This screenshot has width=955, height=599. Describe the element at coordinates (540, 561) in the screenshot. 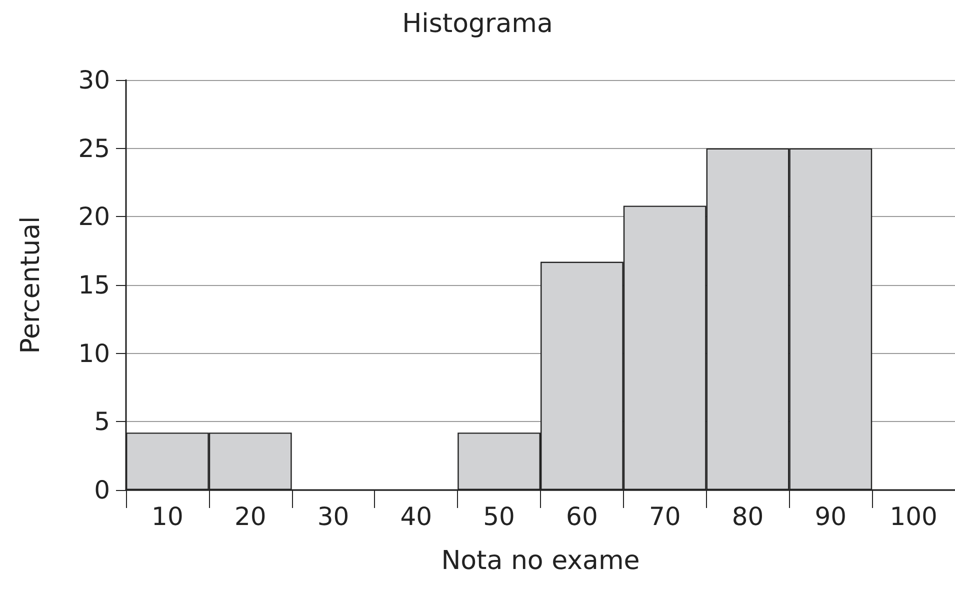

I see `x-axis-title: Nota no exame` at that location.